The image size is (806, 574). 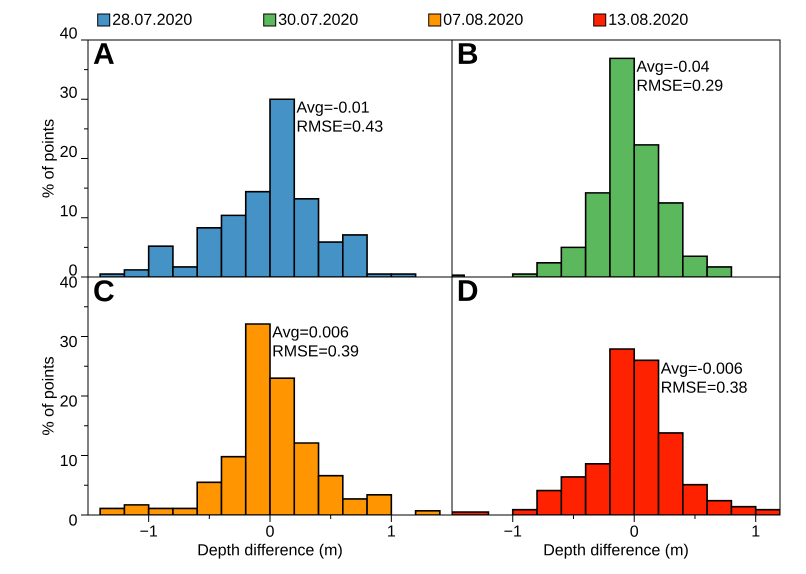 What do you see at coordinates (152, 19) in the screenshot?
I see `legend-label: 28.07.2020` at bounding box center [152, 19].